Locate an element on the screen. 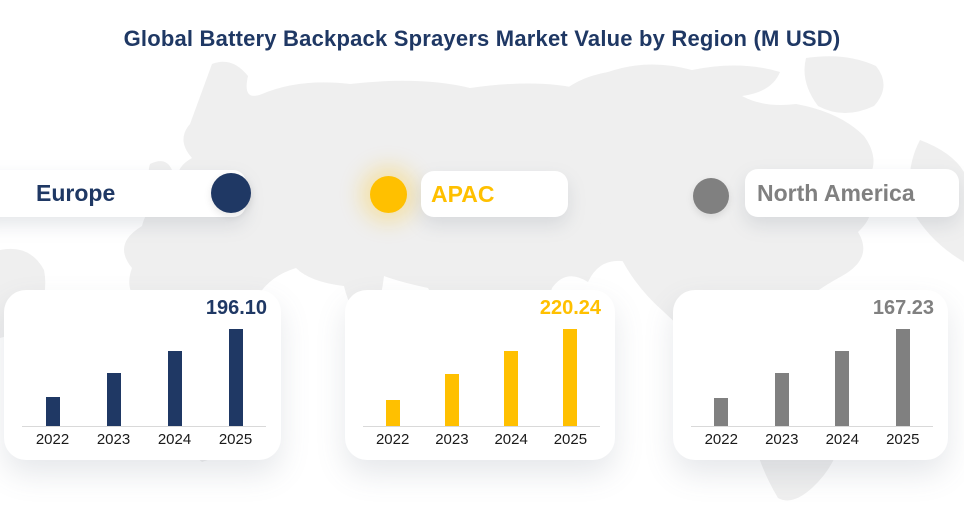  legend-label-europe: Europe is located at coordinates (76, 193).